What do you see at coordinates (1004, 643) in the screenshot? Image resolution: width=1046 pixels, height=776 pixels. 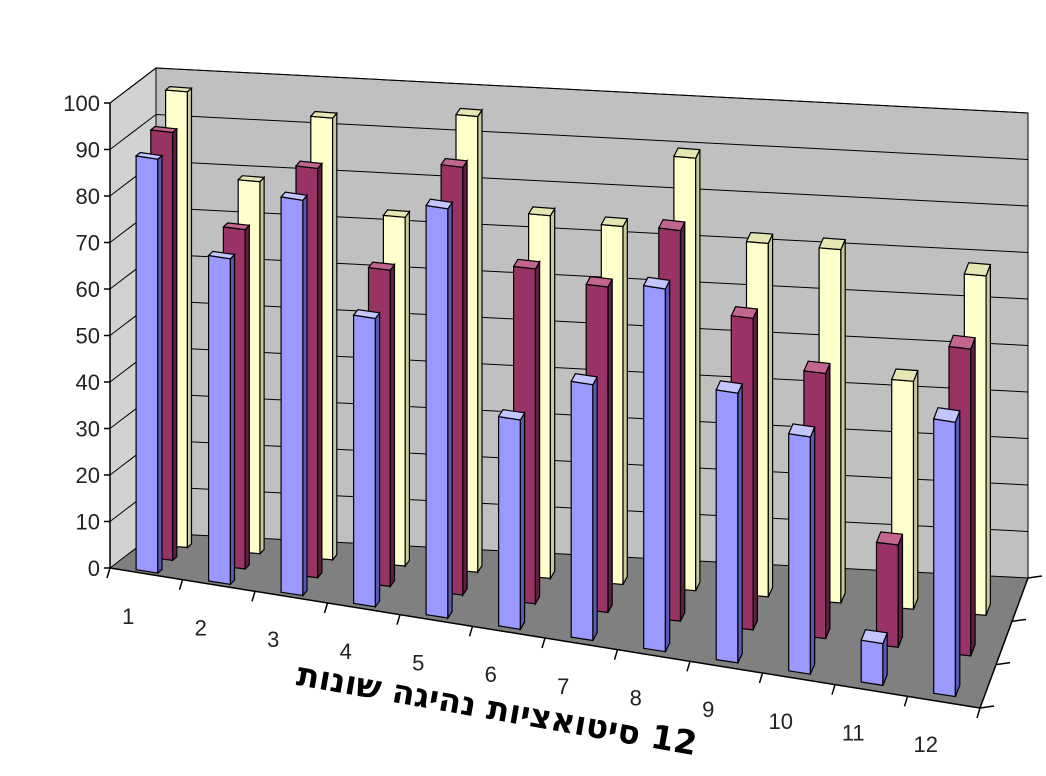 I see `depth-axis` at bounding box center [1004, 643].